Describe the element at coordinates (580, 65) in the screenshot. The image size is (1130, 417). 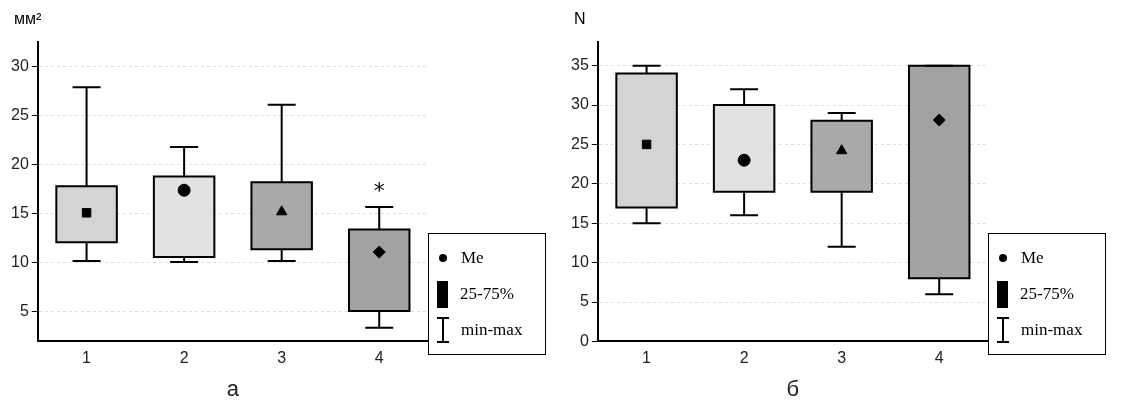
I see `y-tick-label: 35` at that location.